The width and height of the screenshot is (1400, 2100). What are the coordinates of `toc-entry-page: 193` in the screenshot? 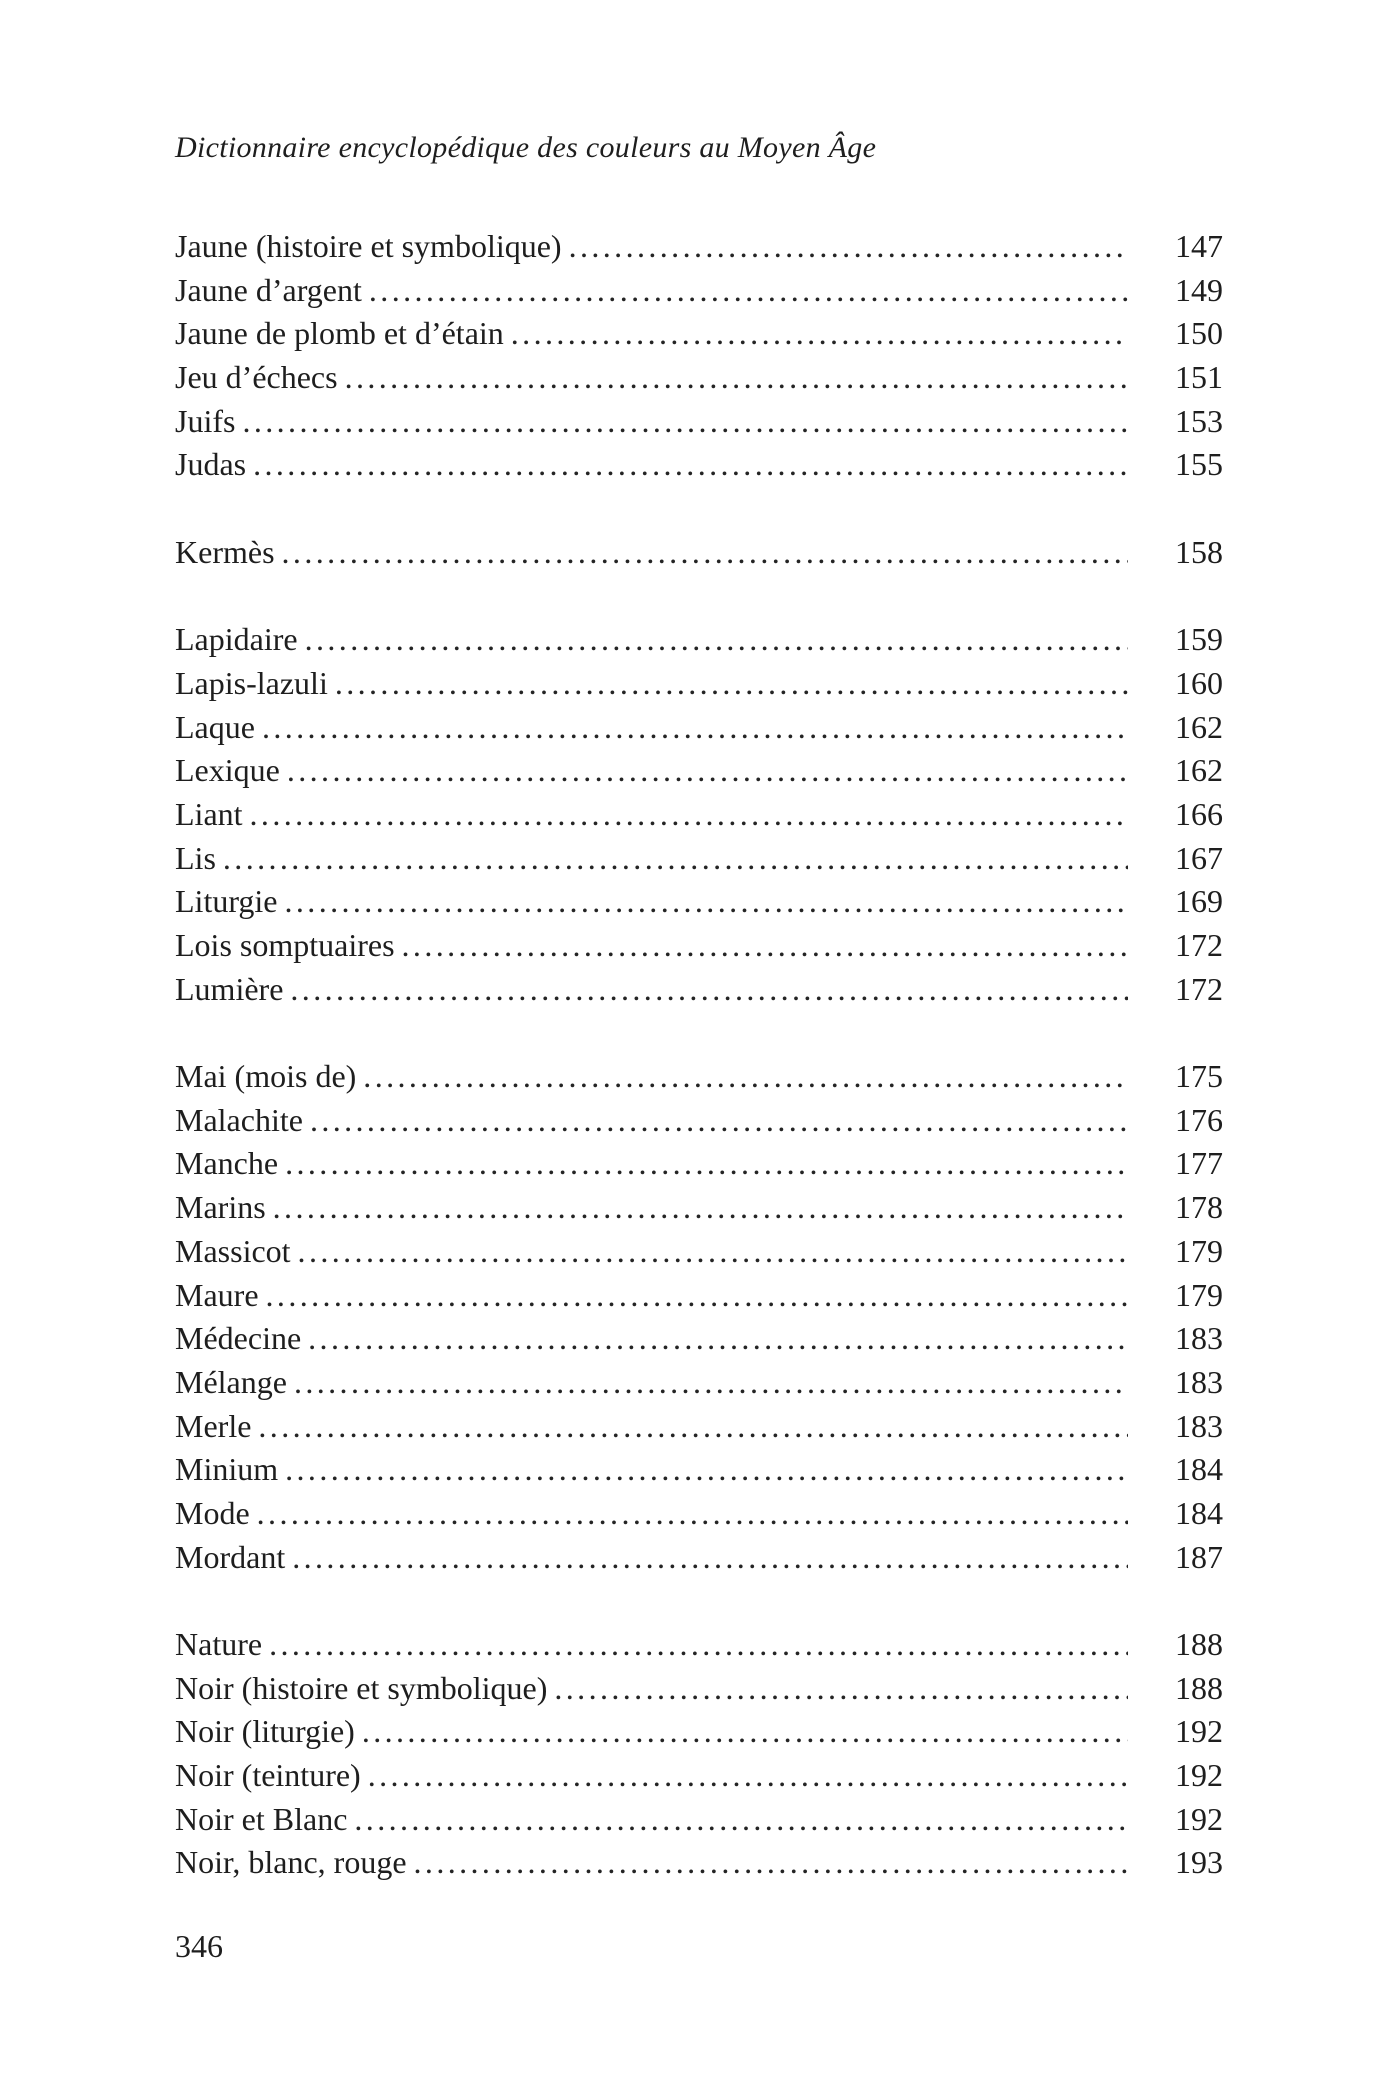 It's located at (1199, 1862).